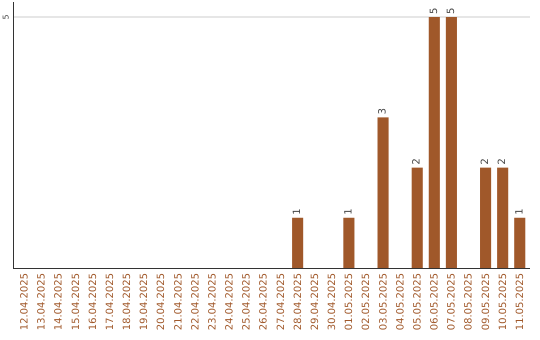 The height and width of the screenshot is (340, 540). I want to click on x-tick-label: 16.04.2025, so click(93, 301).